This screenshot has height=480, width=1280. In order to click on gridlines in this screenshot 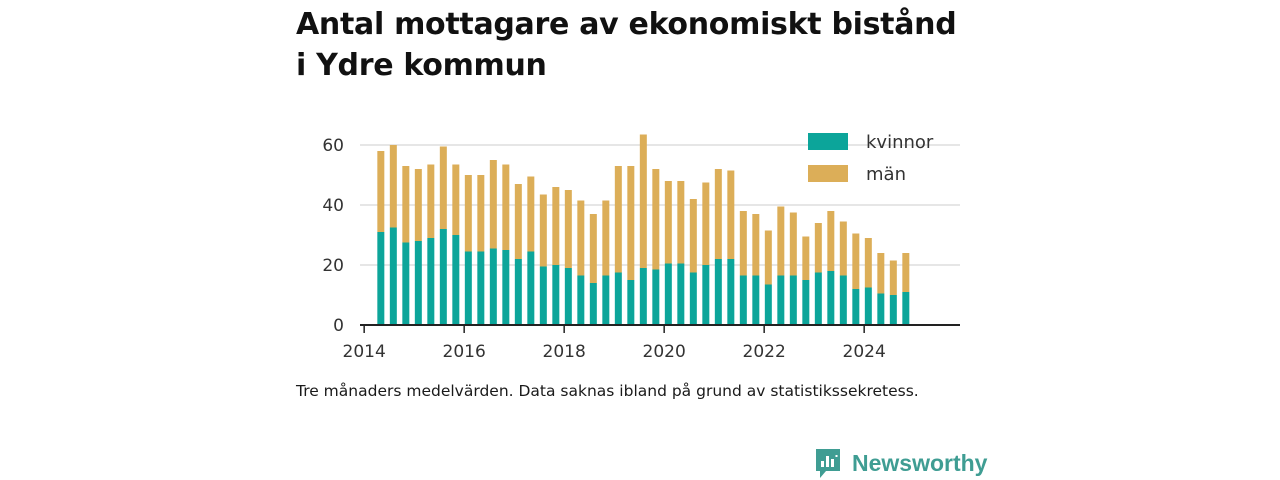, I will do `click(660, 205)`.